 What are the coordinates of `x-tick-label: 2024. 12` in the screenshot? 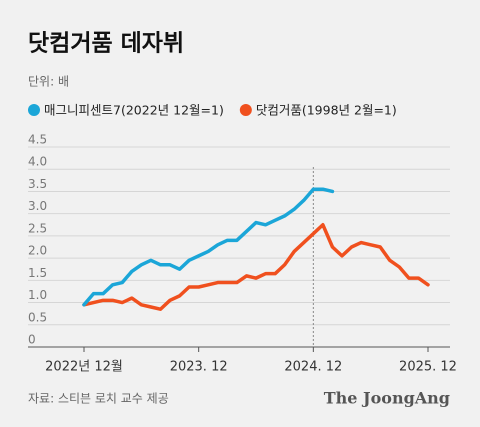 It's located at (313, 367).